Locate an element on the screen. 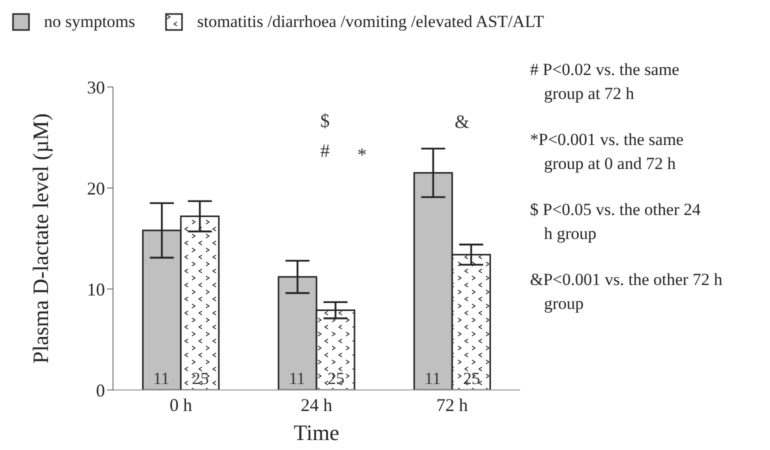  x-axis-title: Time is located at coordinates (317, 432).